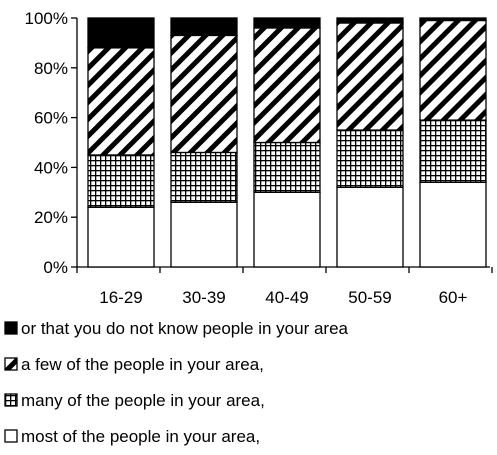  I want to click on y-tick-label: 100%, so click(46, 18).